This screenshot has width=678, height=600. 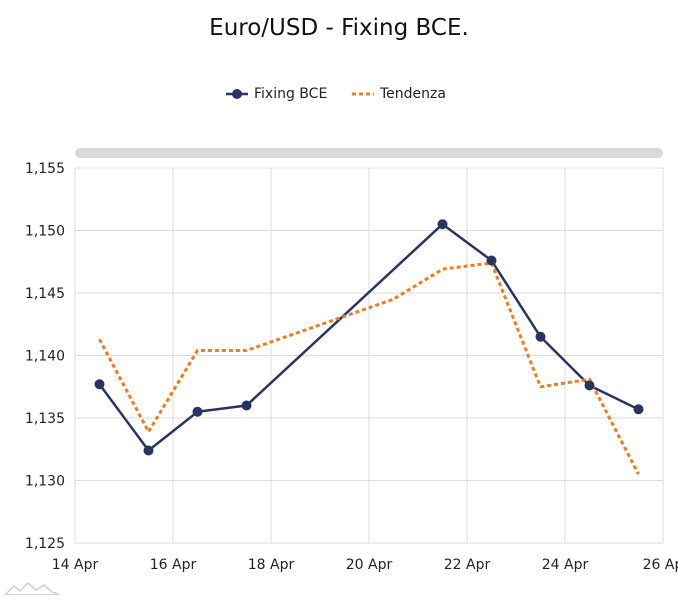 What do you see at coordinates (173, 565) in the screenshot?
I see `x-tick-label: 16 Apr` at bounding box center [173, 565].